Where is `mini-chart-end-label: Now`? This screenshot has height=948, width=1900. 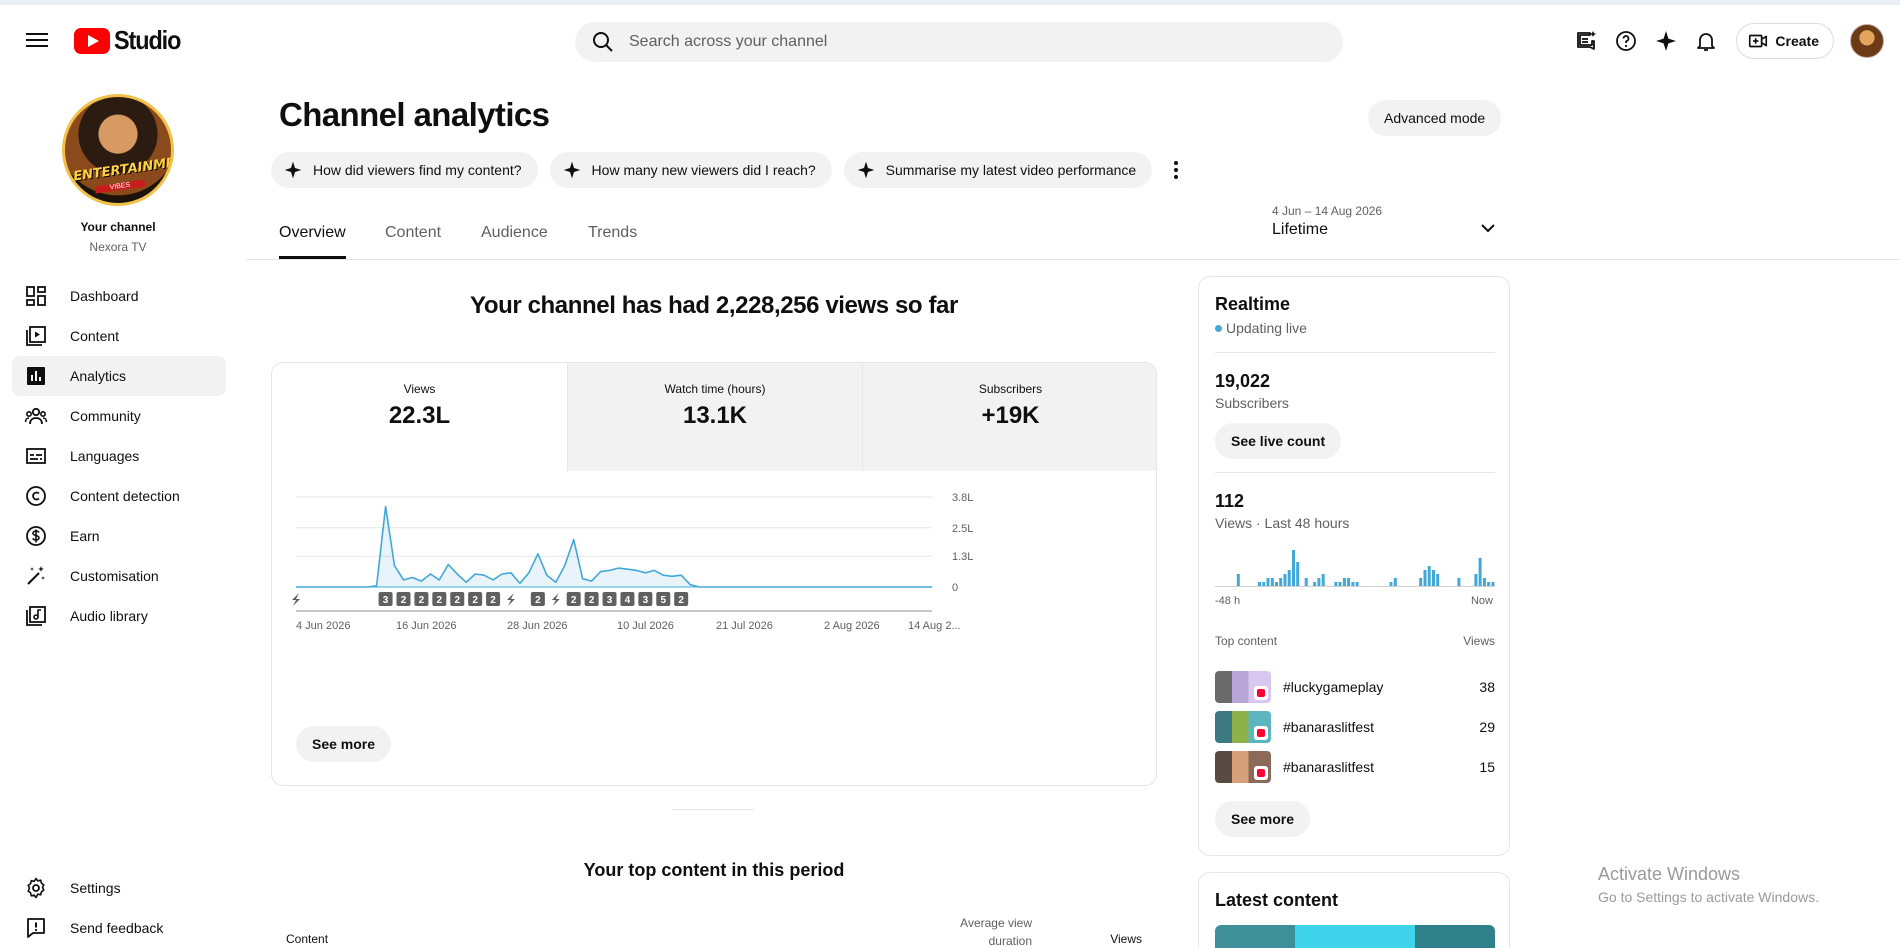
mini-chart-end-label: Now is located at coordinates (1481, 601).